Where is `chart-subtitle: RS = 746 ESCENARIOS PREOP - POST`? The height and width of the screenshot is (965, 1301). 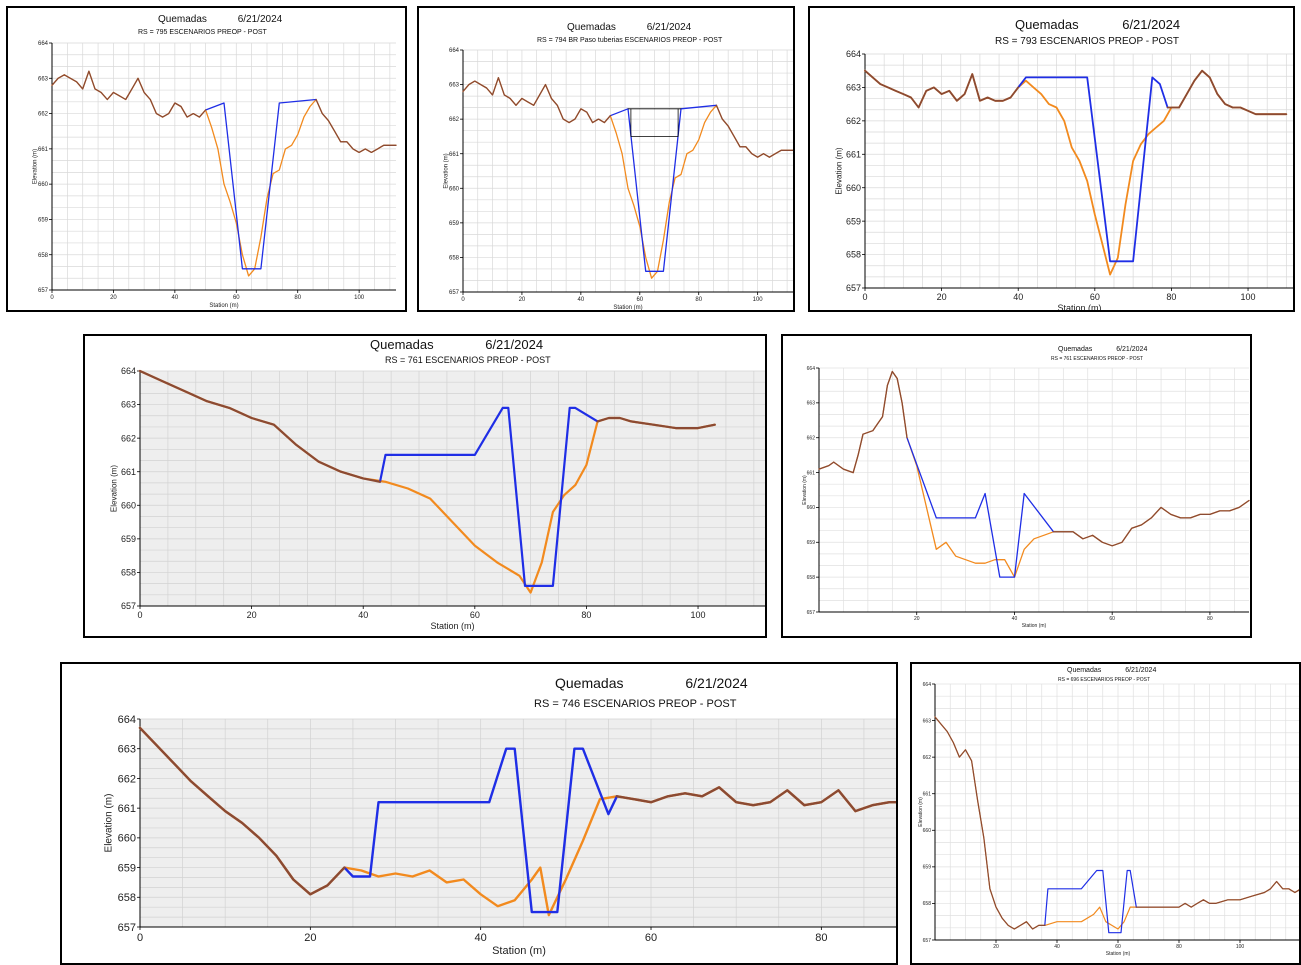 chart-subtitle: RS = 746 ESCENARIOS PREOP - POST is located at coordinates (635, 704).